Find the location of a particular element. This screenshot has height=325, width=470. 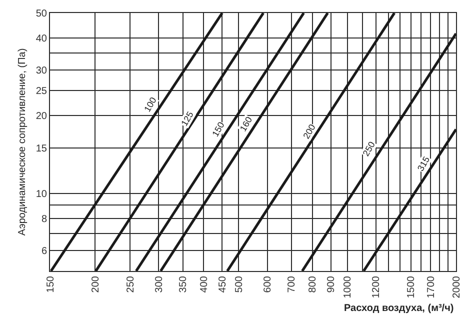

y-tick-label: 40 is located at coordinates (42, 39).